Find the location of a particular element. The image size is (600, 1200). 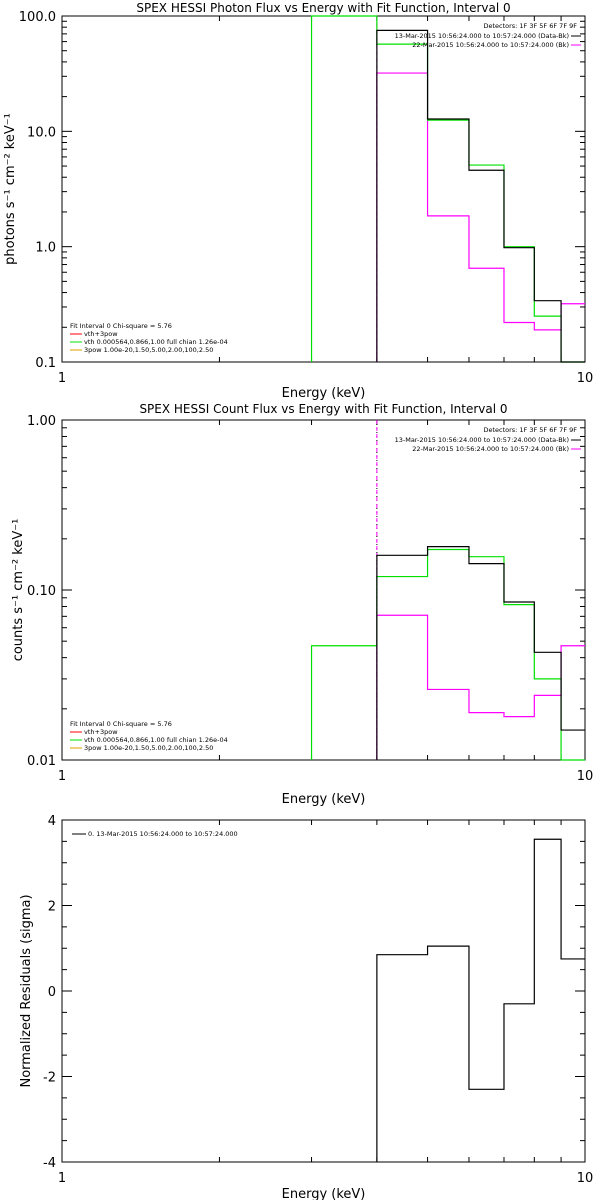

y-tick-label: 4 is located at coordinates (52, 821).